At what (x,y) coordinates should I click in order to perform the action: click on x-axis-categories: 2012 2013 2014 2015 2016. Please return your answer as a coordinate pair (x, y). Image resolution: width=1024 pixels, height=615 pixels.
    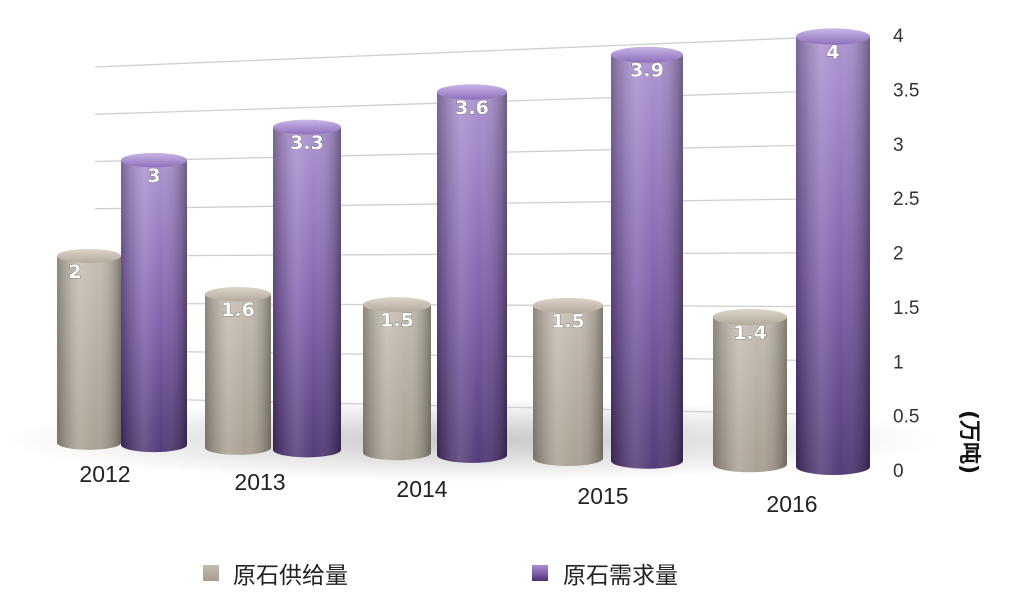
    Looking at the image, I should click on (448, 489).